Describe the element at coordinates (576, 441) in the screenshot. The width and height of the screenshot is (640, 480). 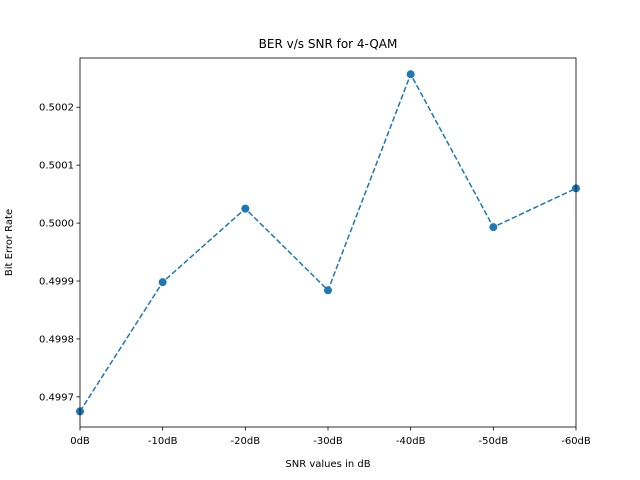
I see `x-tick-label: -60dB` at that location.